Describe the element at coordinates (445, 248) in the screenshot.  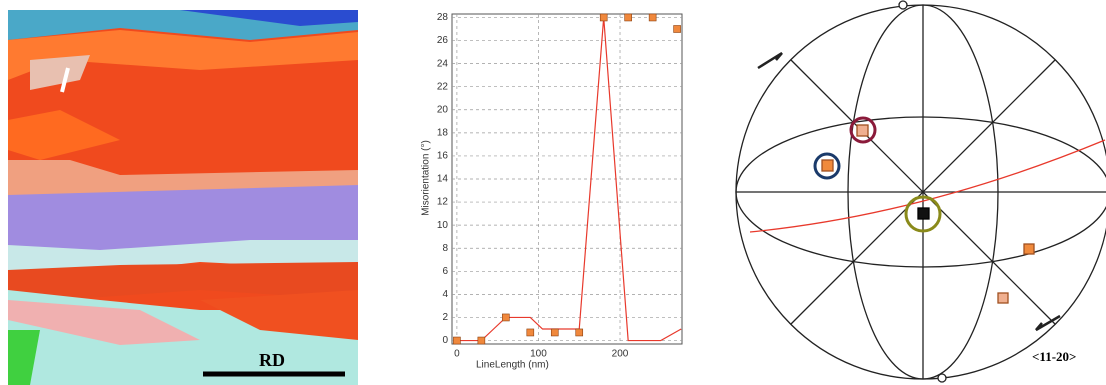
I see `y-tick-label: 8` at that location.